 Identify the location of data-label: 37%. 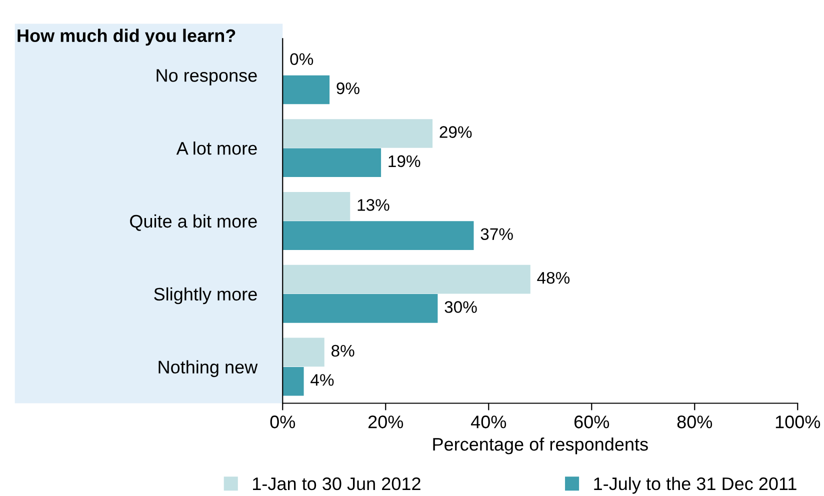
(496, 234).